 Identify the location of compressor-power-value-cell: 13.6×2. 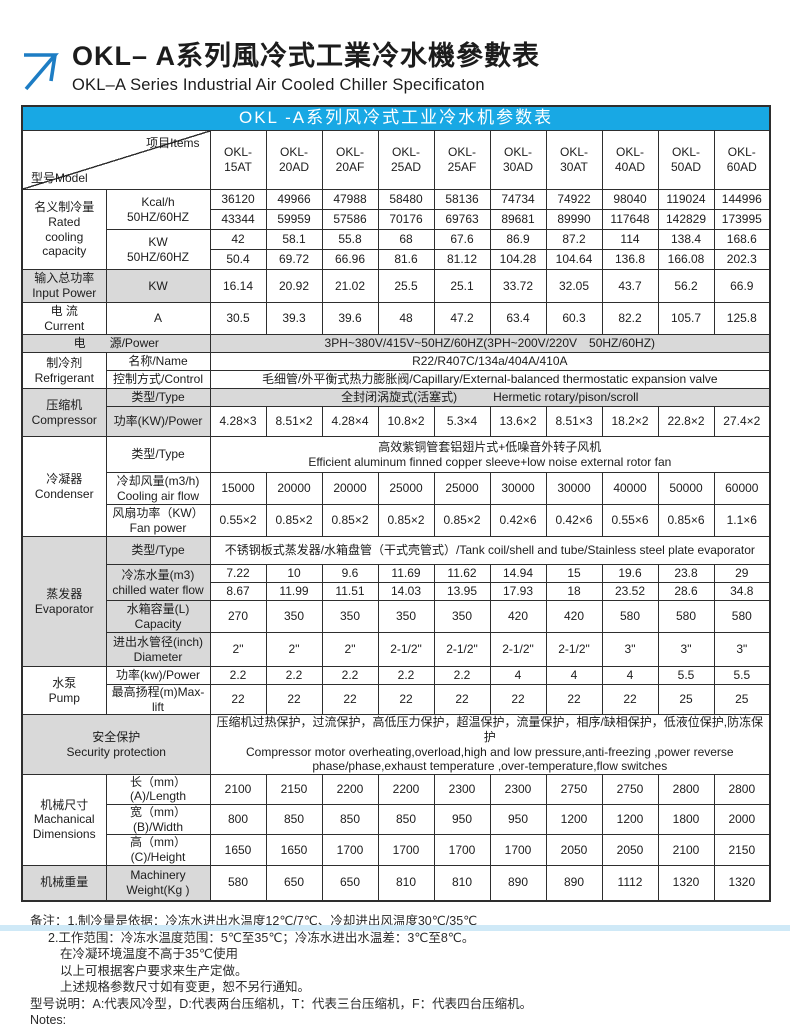
(518, 421).